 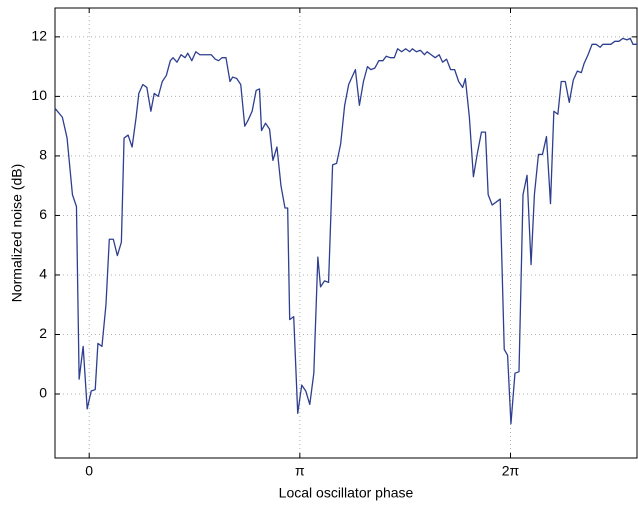 What do you see at coordinates (89, 471) in the screenshot?
I see `x-tick-label: 0` at bounding box center [89, 471].